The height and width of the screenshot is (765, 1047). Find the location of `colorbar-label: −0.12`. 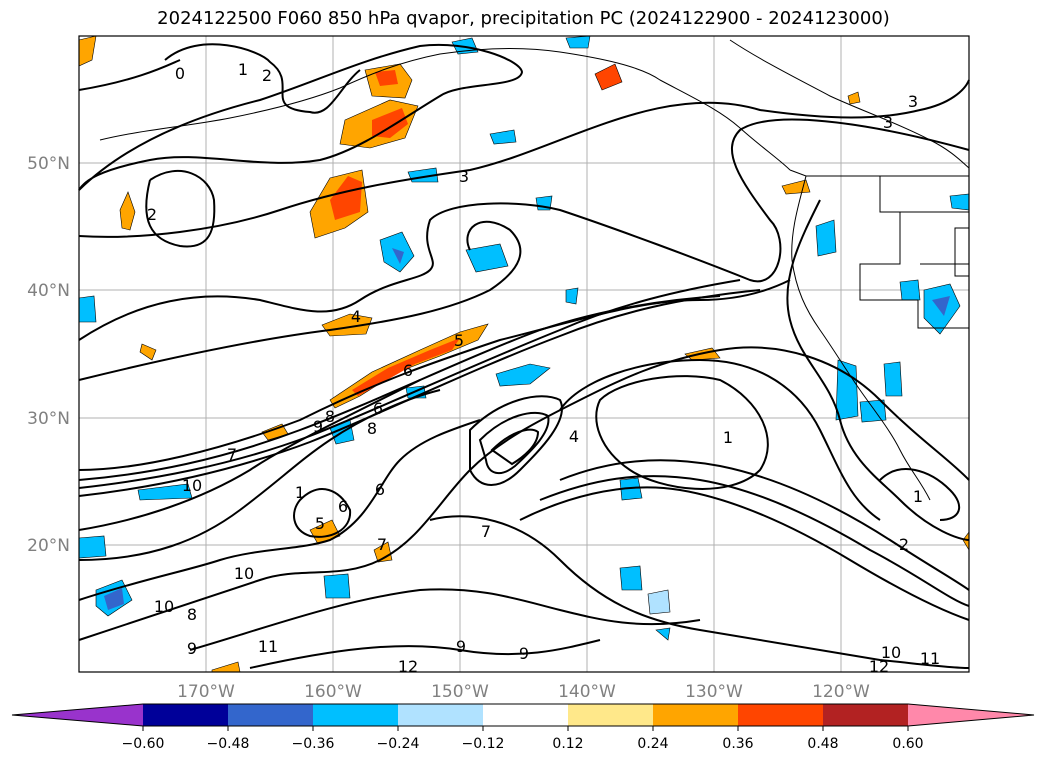

colorbar-label: −0.12 is located at coordinates (483, 744).